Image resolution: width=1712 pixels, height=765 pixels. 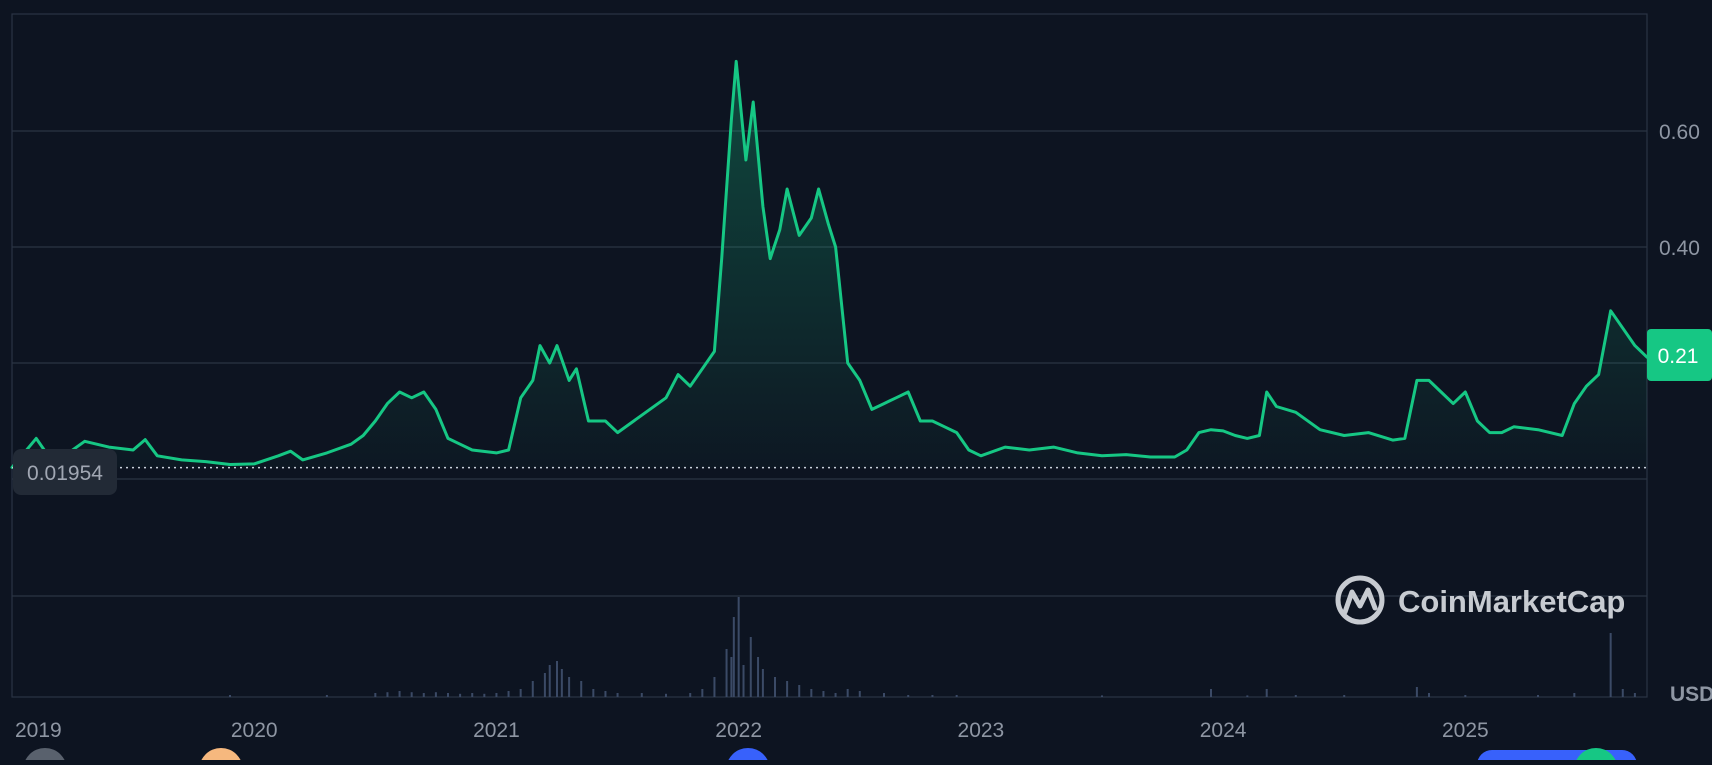 I want to click on baseline-badge-bg, so click(x=65, y=472).